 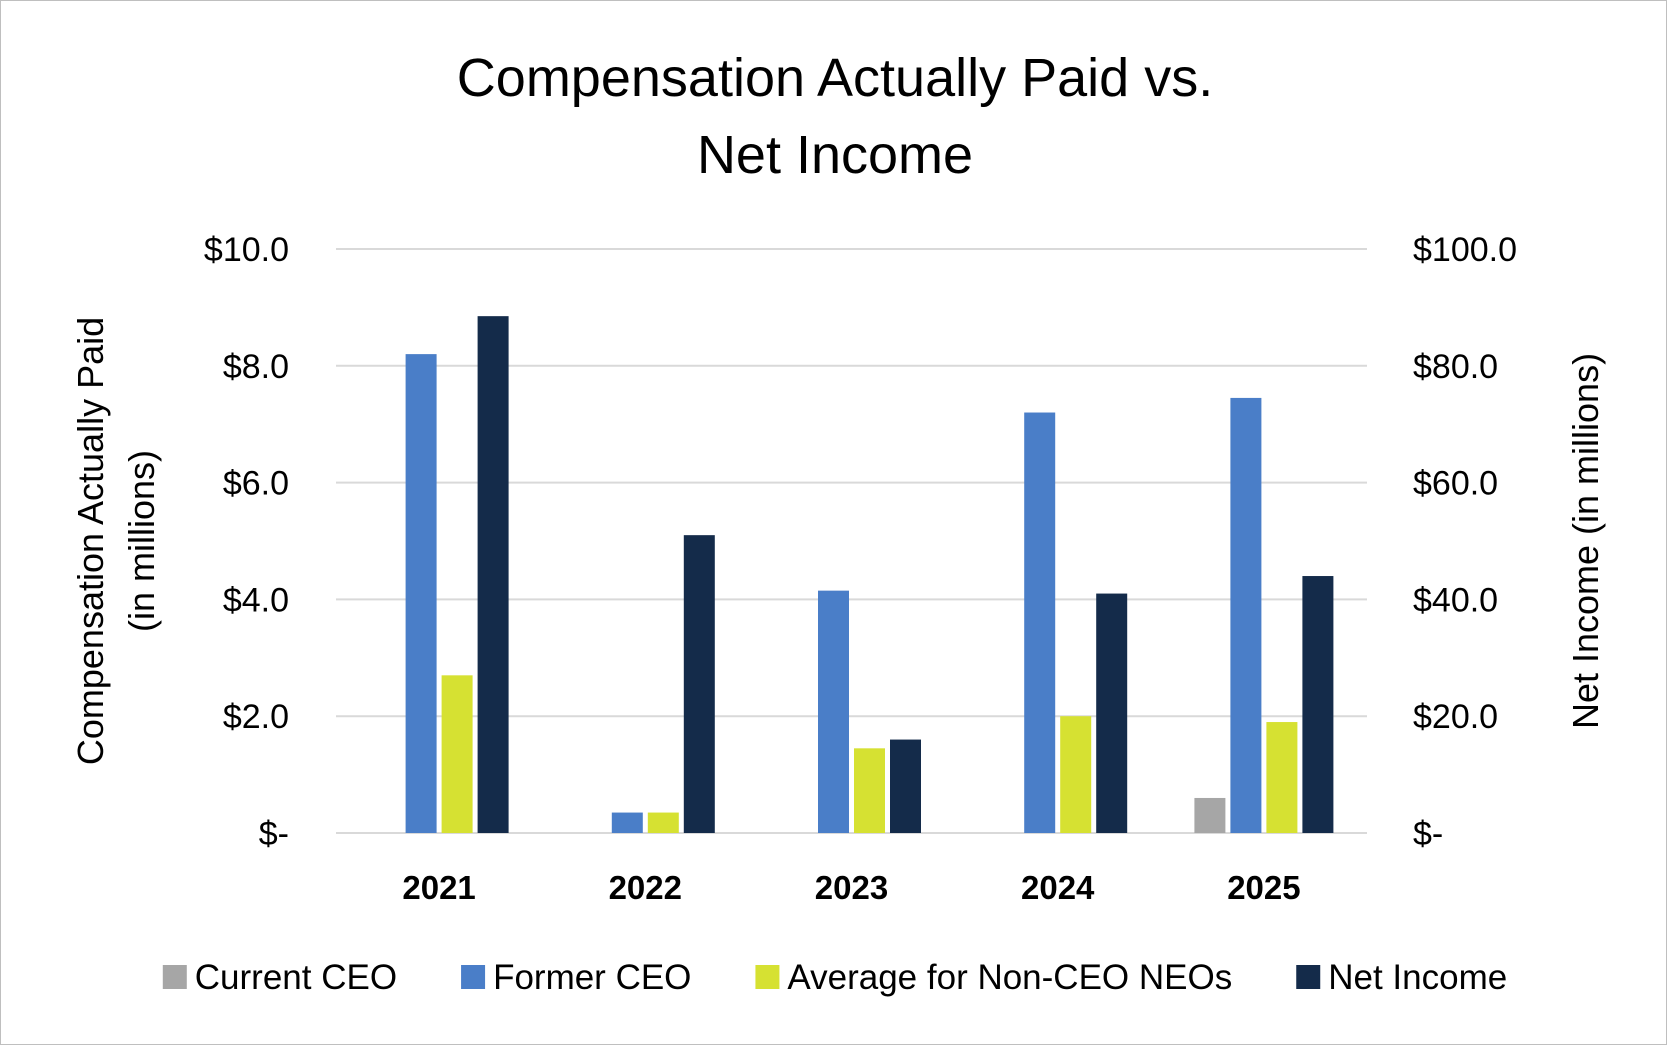 I want to click on bar-former-ceo-2021, so click(x=421, y=593).